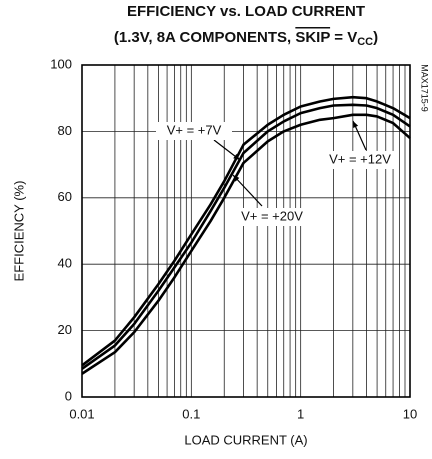 The height and width of the screenshot is (459, 432). What do you see at coordinates (410, 413) in the screenshot?
I see `x-tick-label: 10` at bounding box center [410, 413].